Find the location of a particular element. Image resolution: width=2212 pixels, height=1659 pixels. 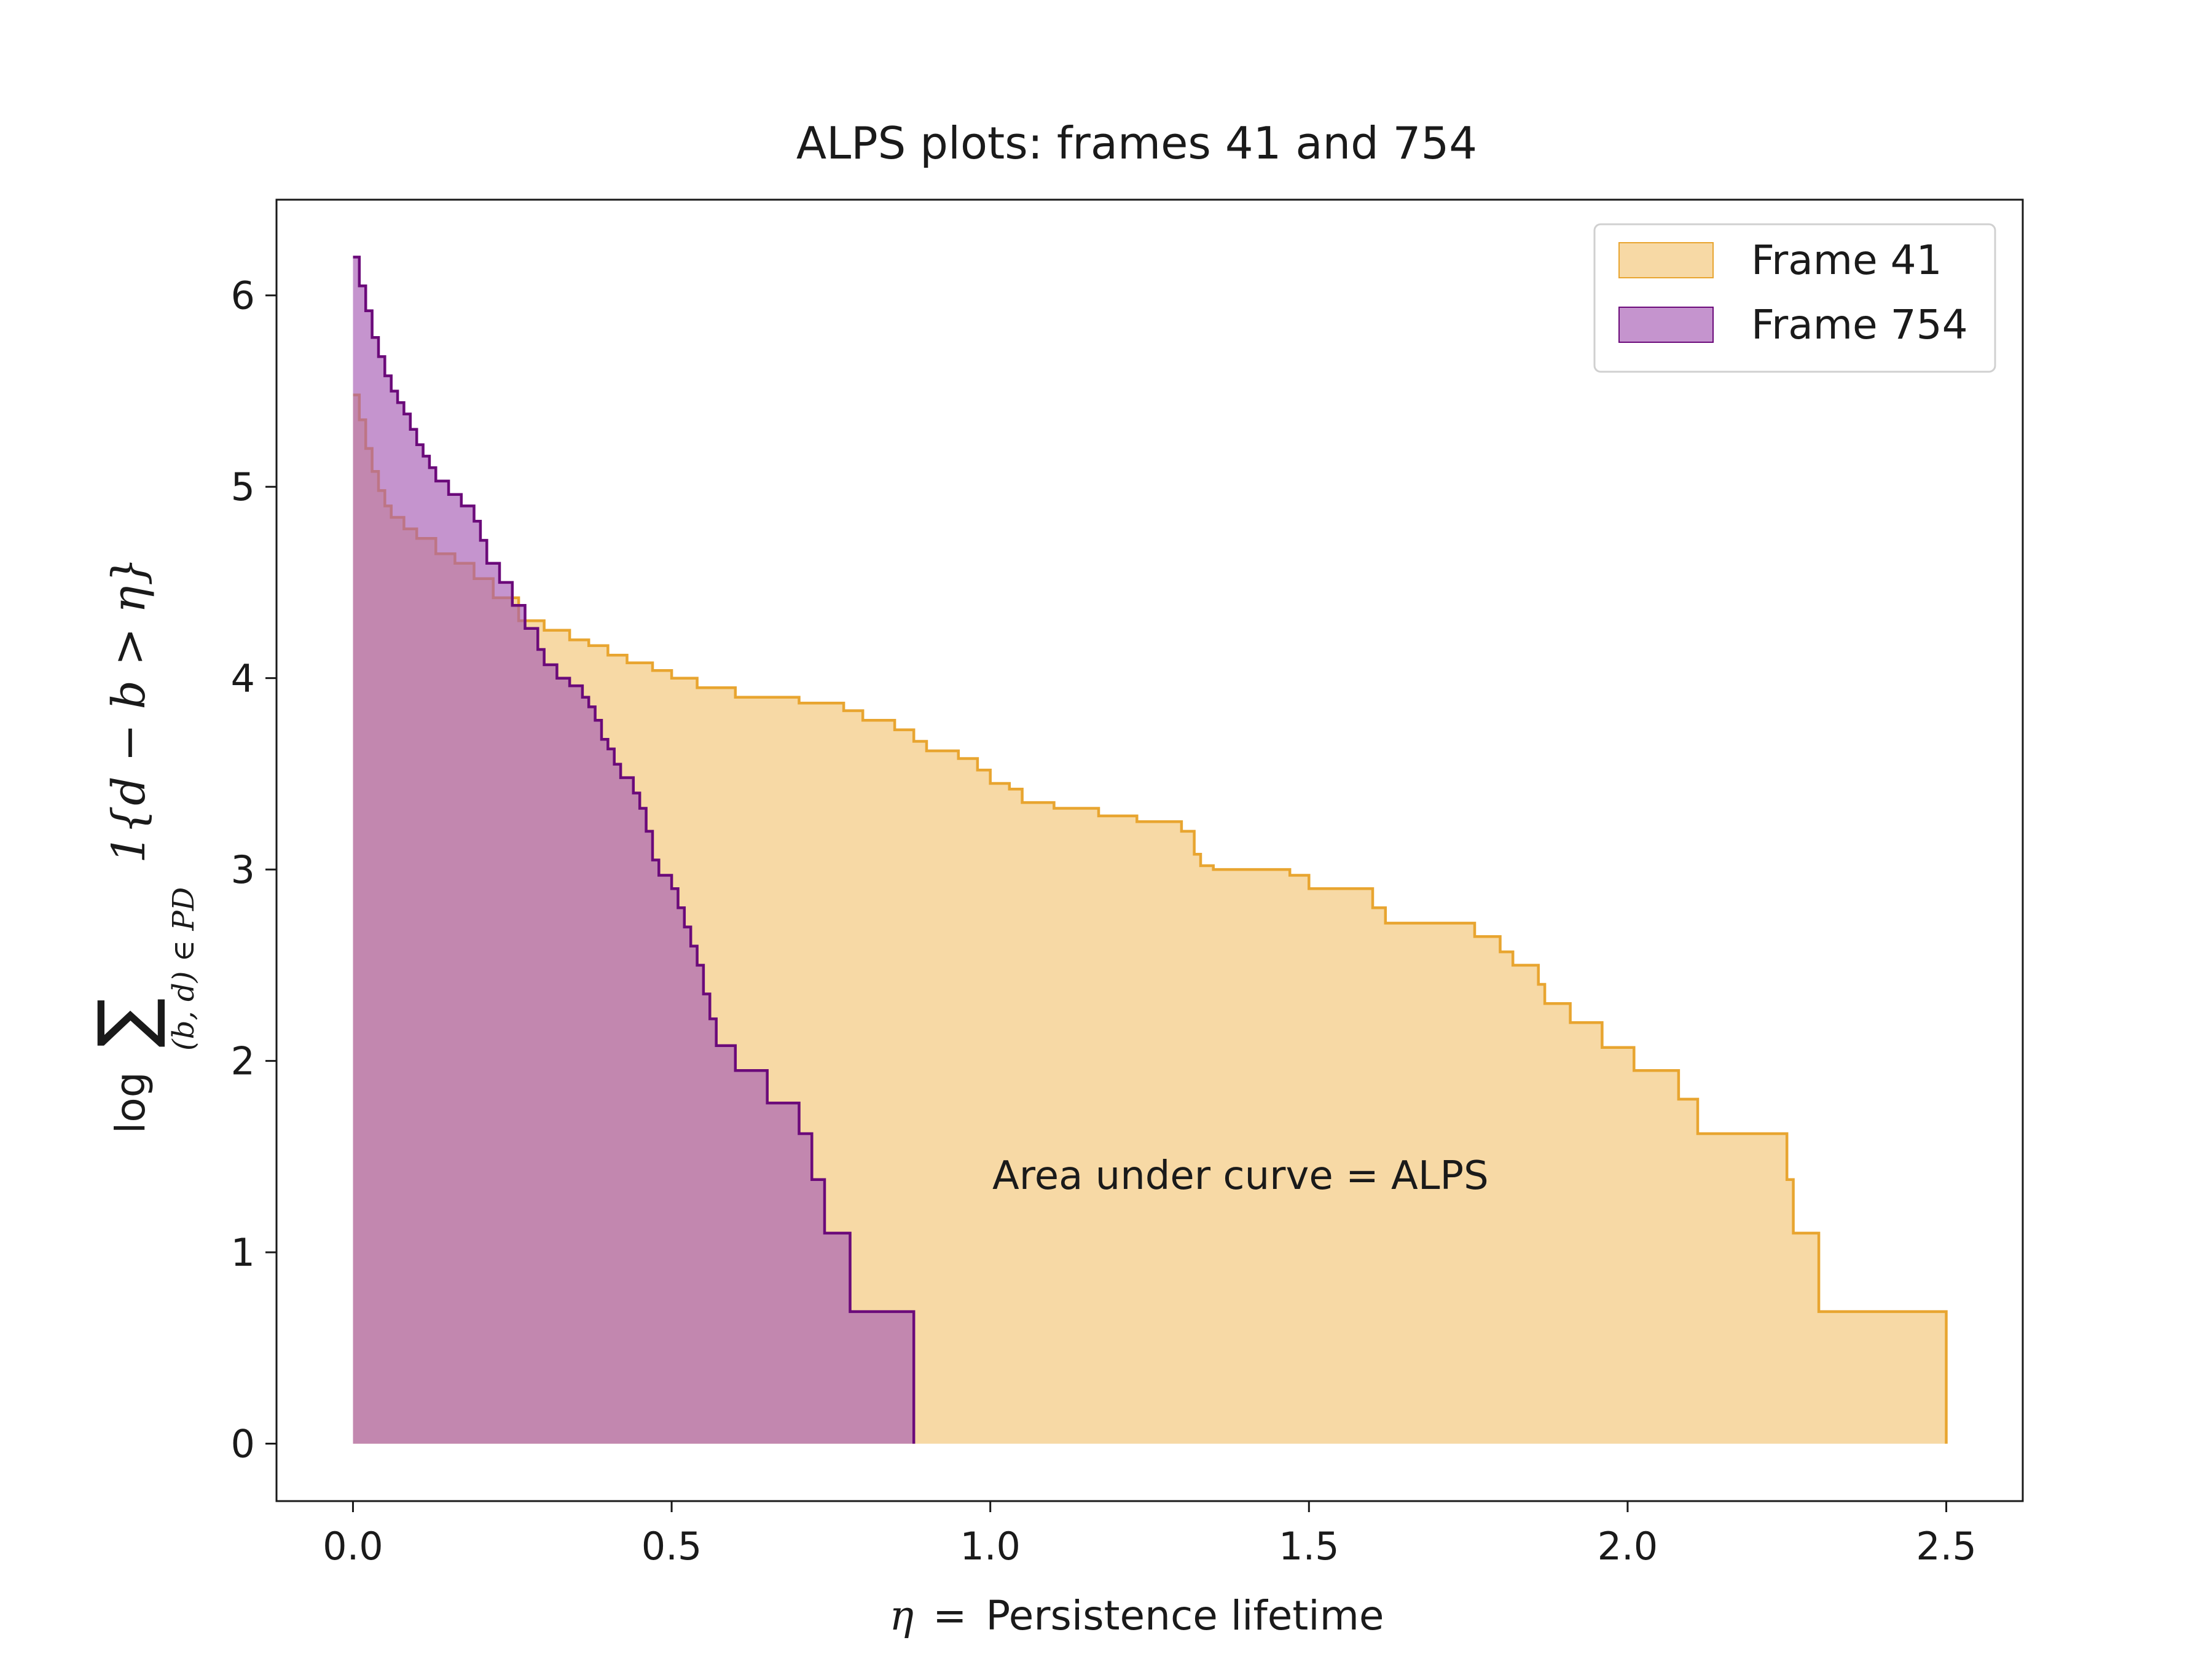

legend-label-frame-41: Frame 41 is located at coordinates (1846, 260).